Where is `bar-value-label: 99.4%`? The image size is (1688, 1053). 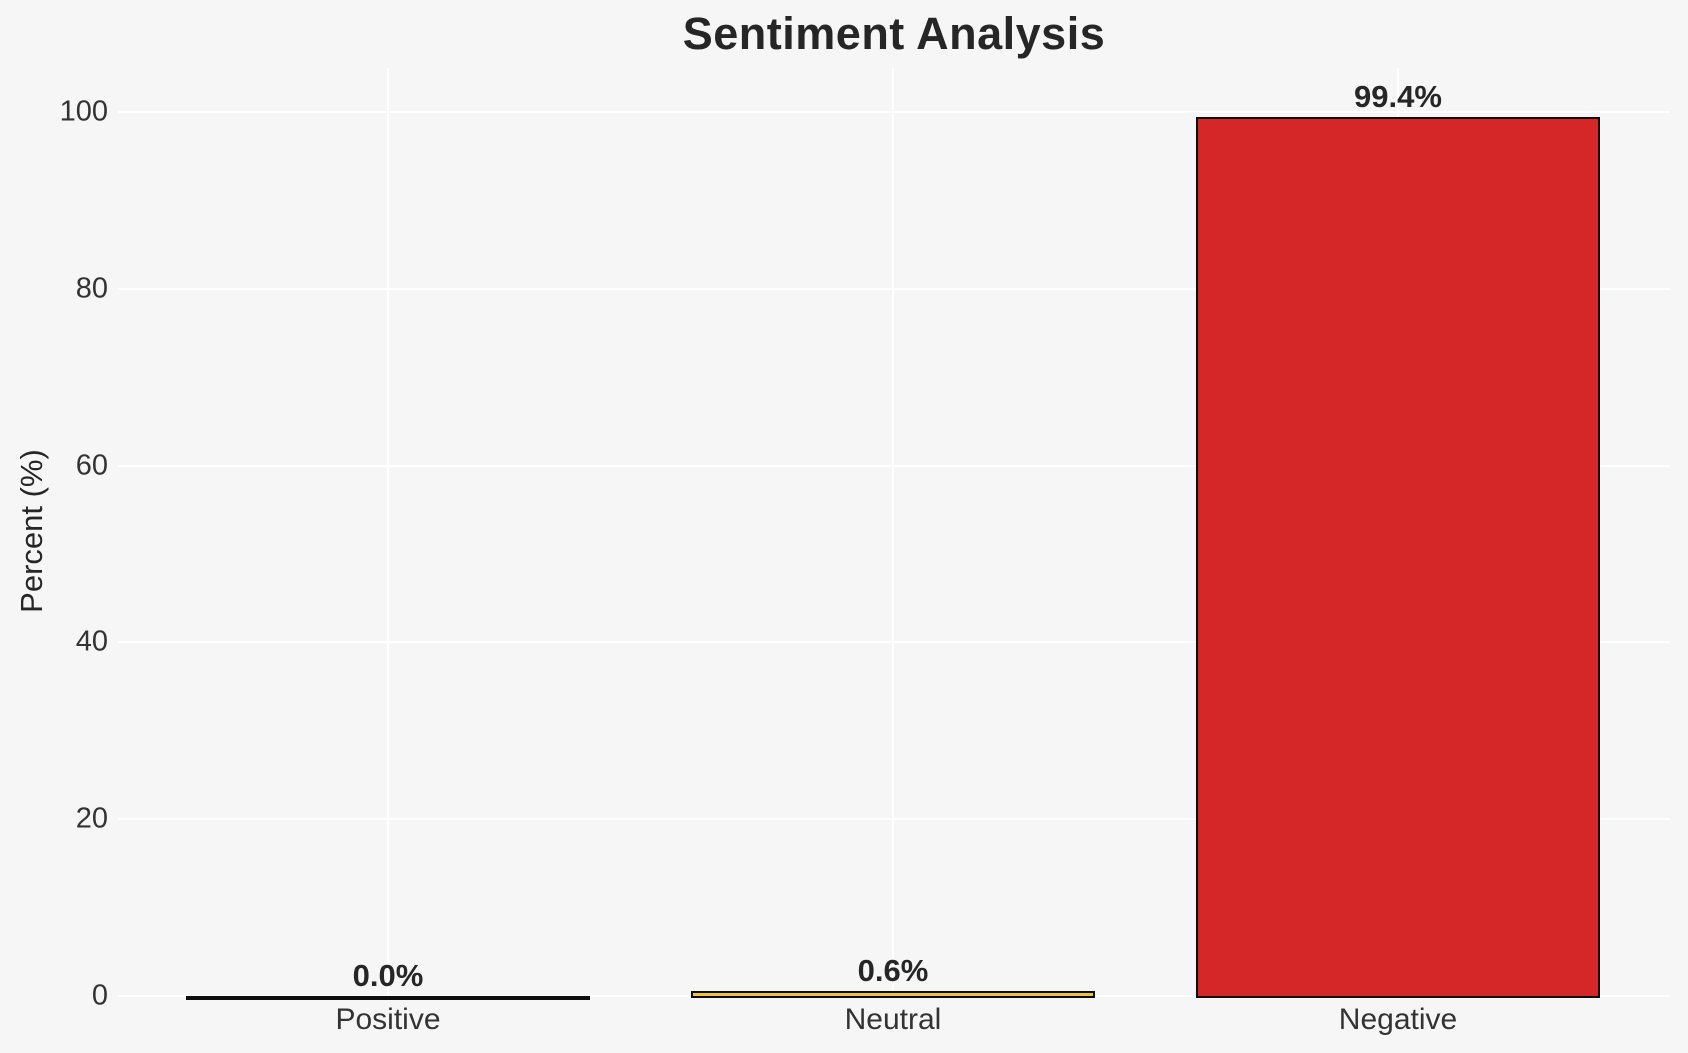 bar-value-label: 99.4% is located at coordinates (1398, 96).